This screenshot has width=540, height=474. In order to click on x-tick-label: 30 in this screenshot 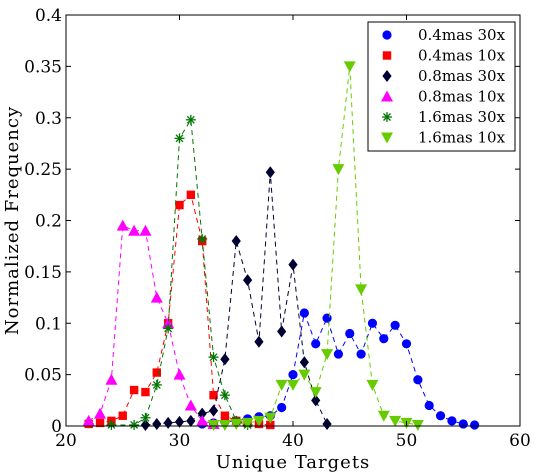, I will do `click(180, 441)`.